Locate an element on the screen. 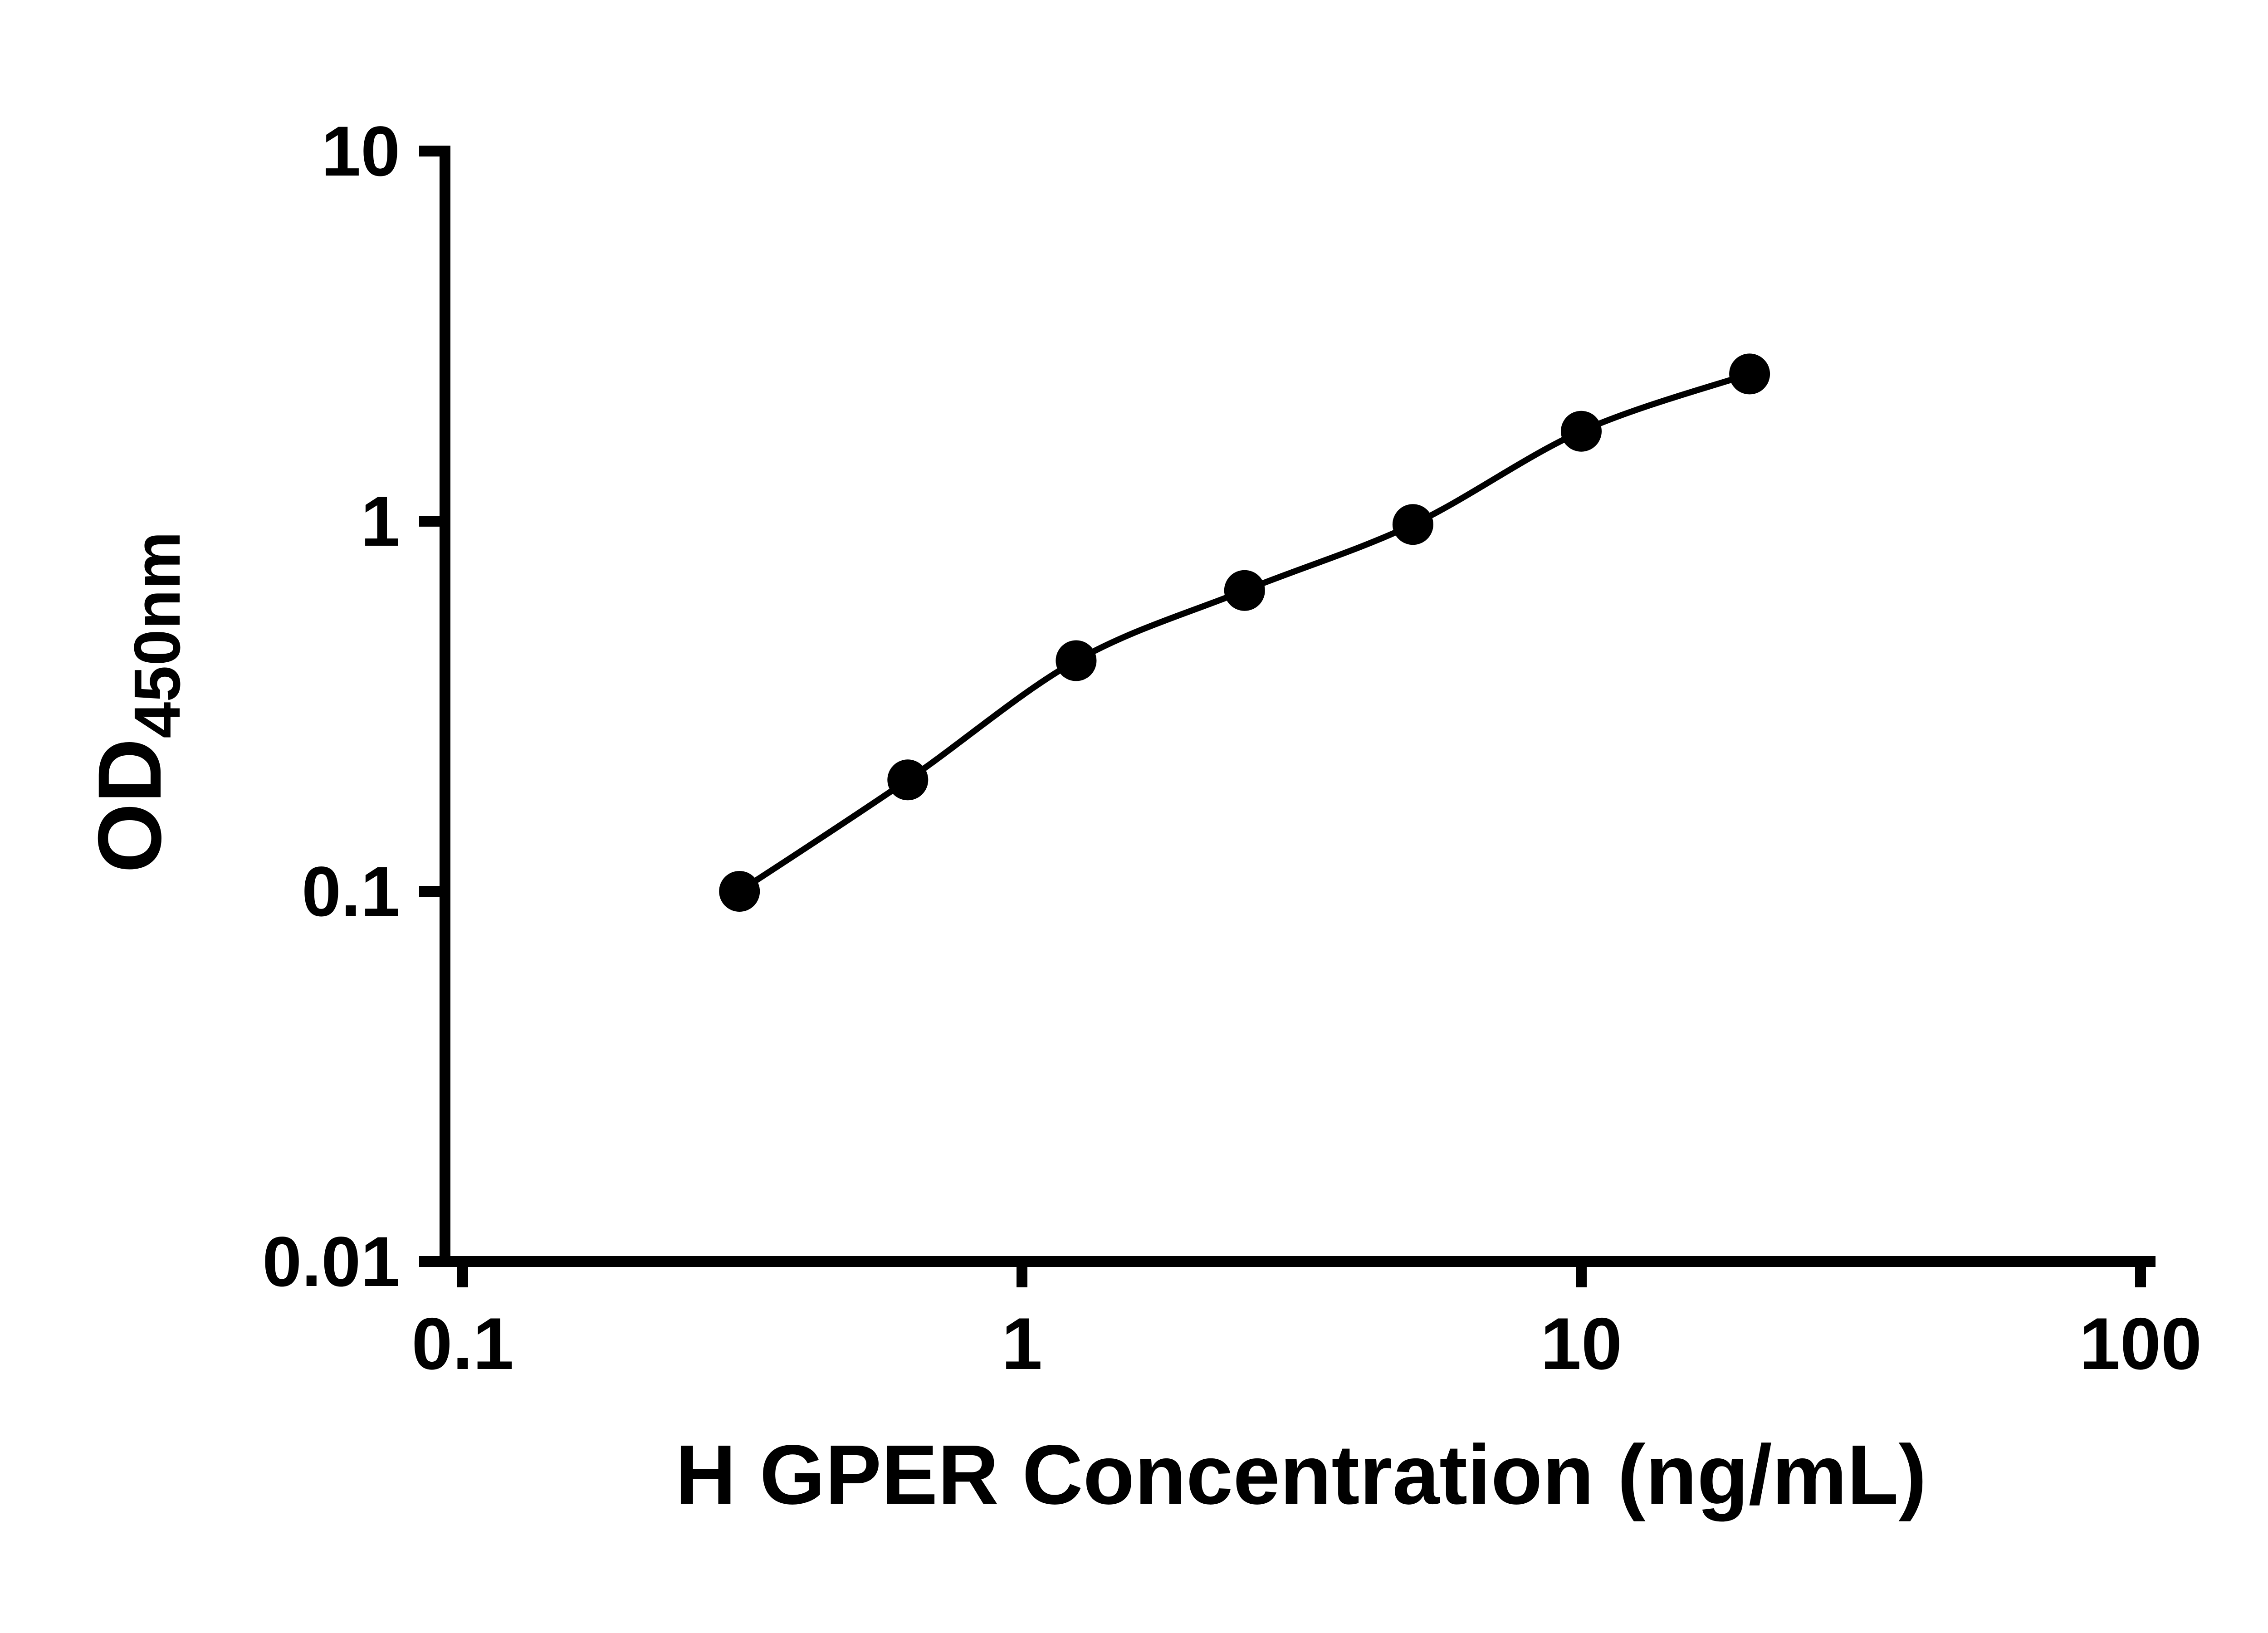 This screenshot has width=2268, height=1633. curve-line is located at coordinates (1245, 632).